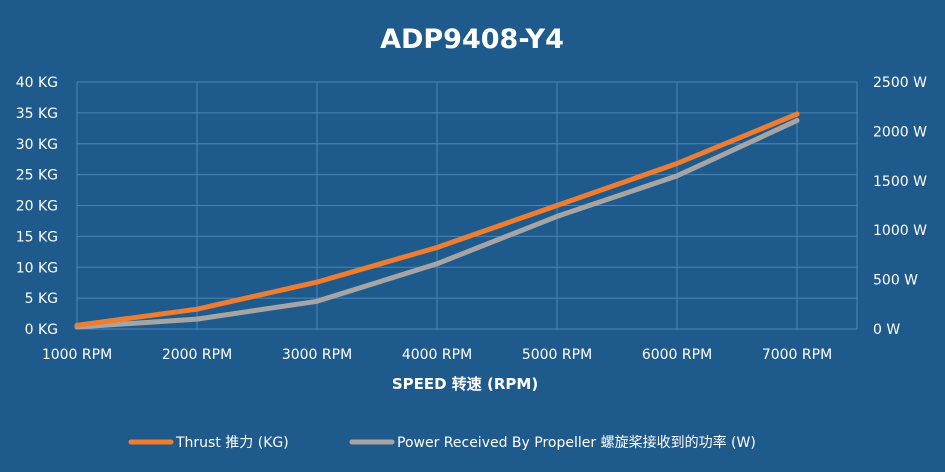 The image size is (945, 472). What do you see at coordinates (37, 268) in the screenshot?
I see `left-y-tick-label: 10 KG` at bounding box center [37, 268].